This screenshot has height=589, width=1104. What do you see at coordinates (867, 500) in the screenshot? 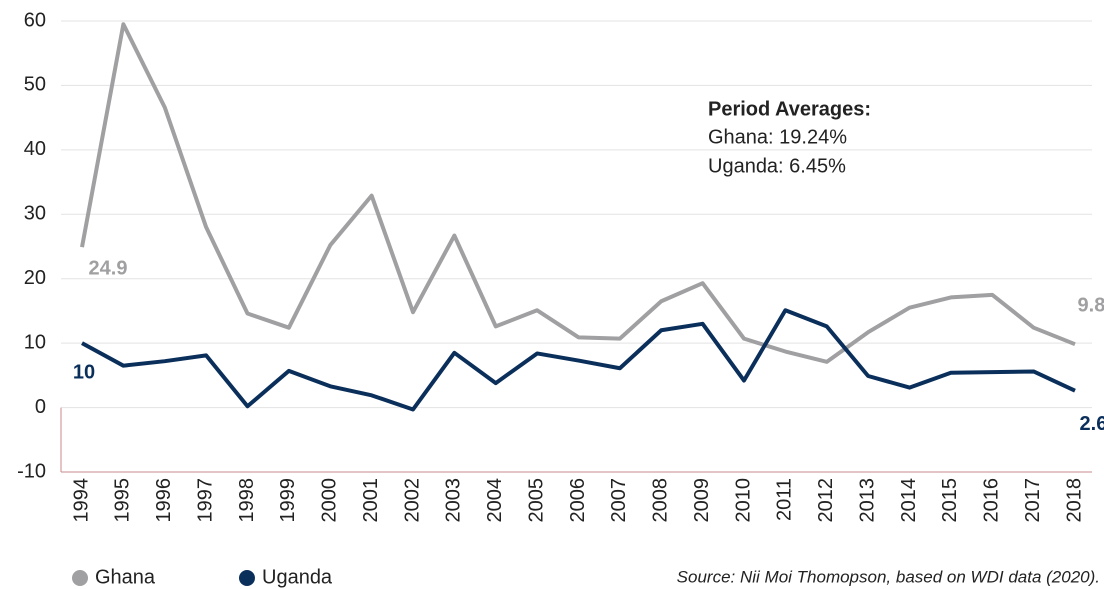
I see `x-tick-label: 2013` at bounding box center [867, 500].